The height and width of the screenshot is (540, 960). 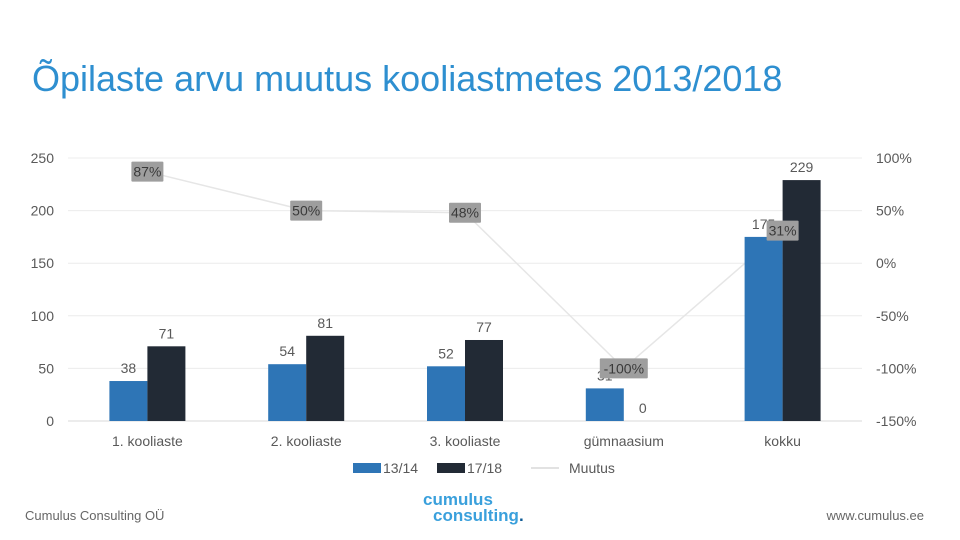 What do you see at coordinates (287, 351) in the screenshot?
I see `bar-value-label: 54` at bounding box center [287, 351].